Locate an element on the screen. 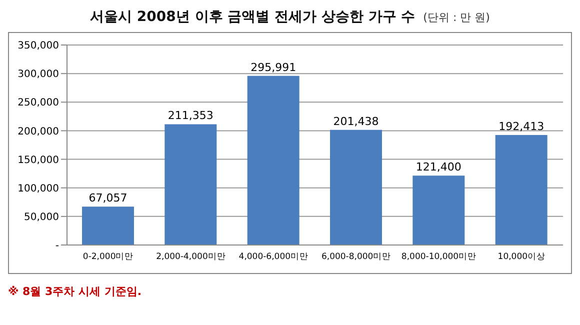  chart-title: 서울시 2008년 이후 금액별 전세가 상승한 가구 수 is located at coordinates (253, 17).